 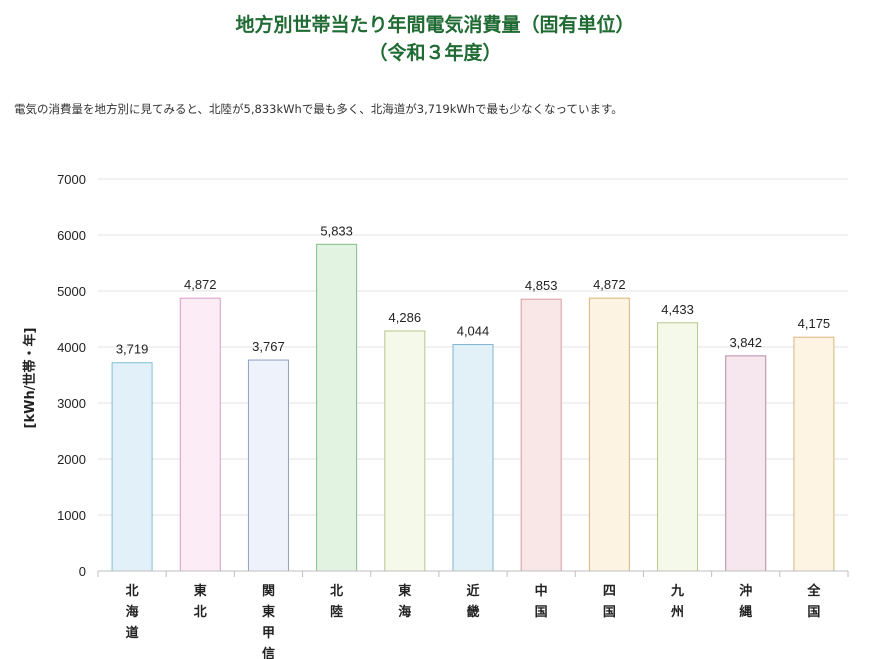 I want to click on y-axis-label: [kWh/世帯・年], so click(x=30, y=378).